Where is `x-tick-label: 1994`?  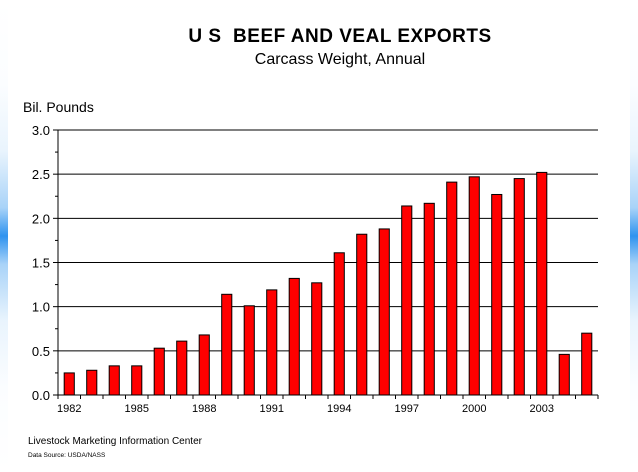
x-tick-label: 1994 is located at coordinates (339, 409).